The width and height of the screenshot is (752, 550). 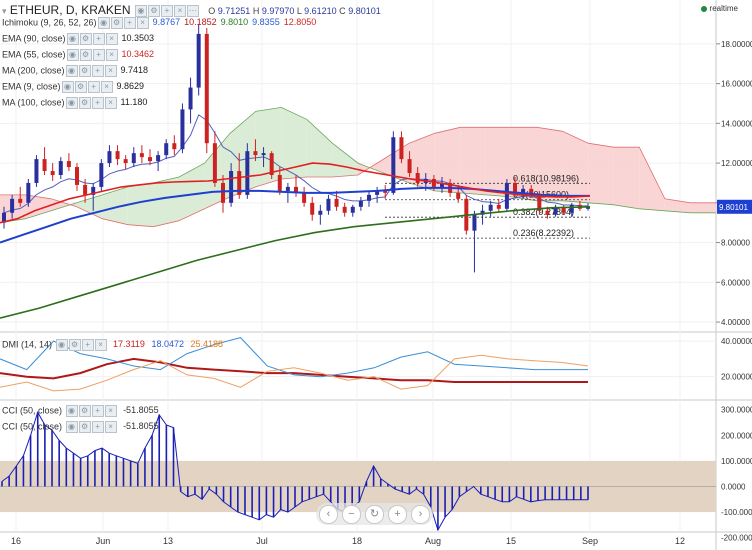 What do you see at coordinates (168, 541) in the screenshot?
I see `x-tick-label: 13` at bounding box center [168, 541].